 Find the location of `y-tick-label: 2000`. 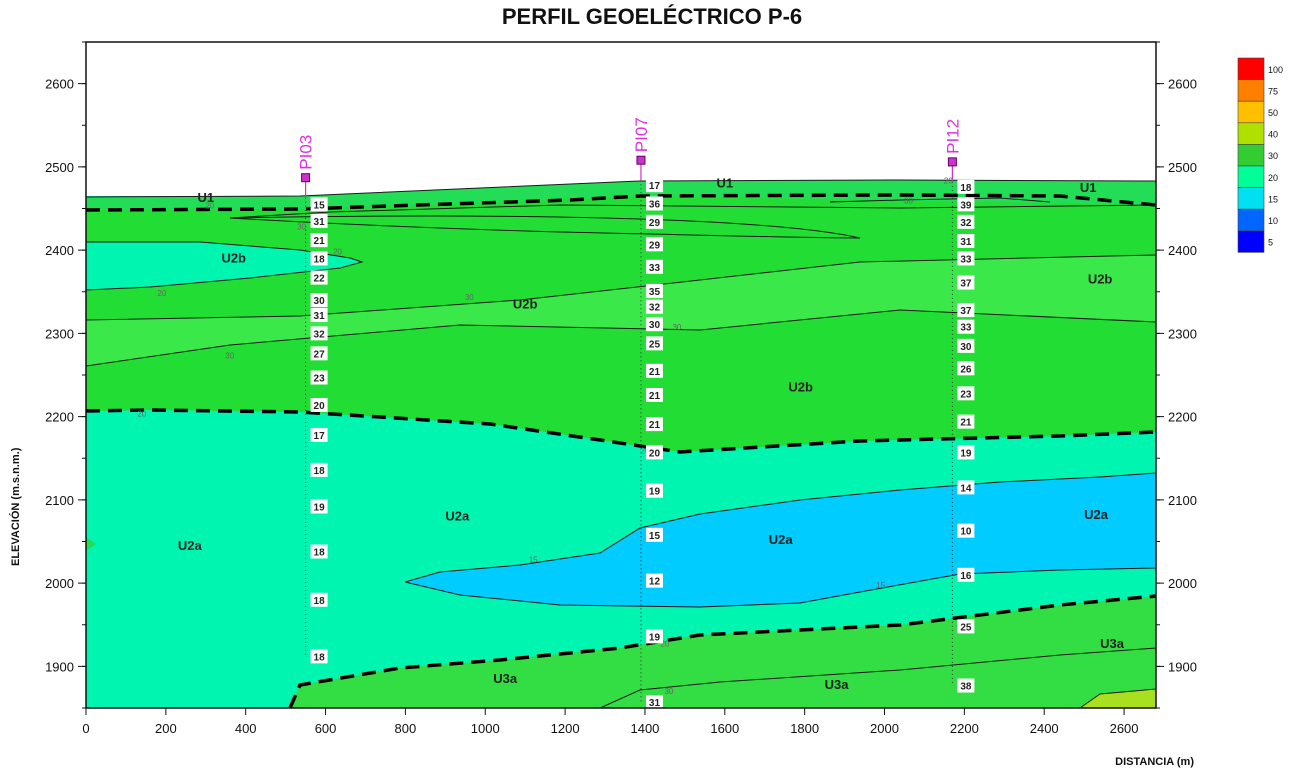

y-tick-label: 2000 is located at coordinates (59, 583).